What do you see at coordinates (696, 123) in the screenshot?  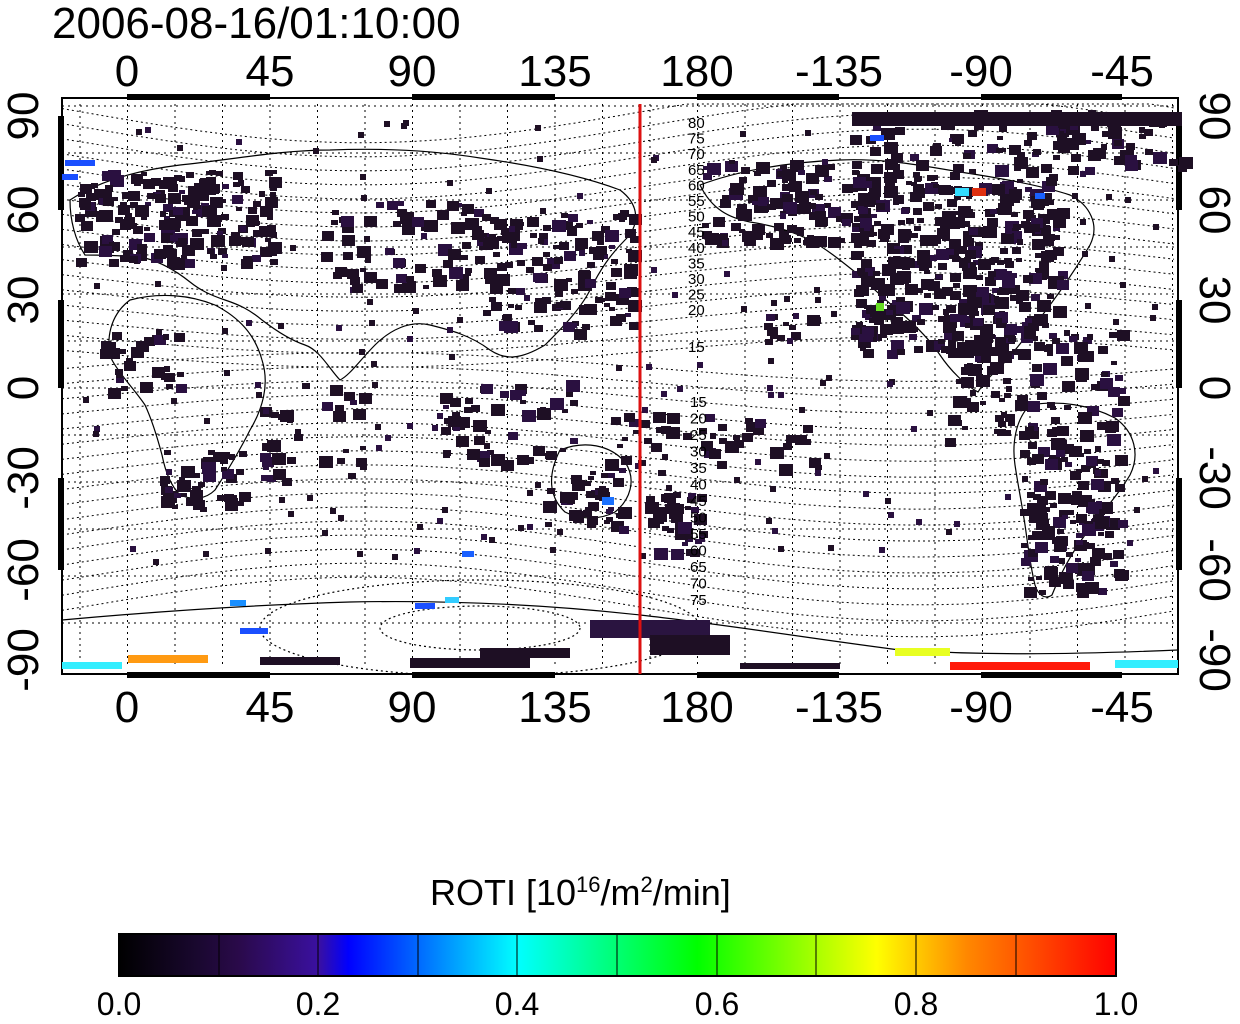 I see `contour-label-north: 80` at bounding box center [696, 123].